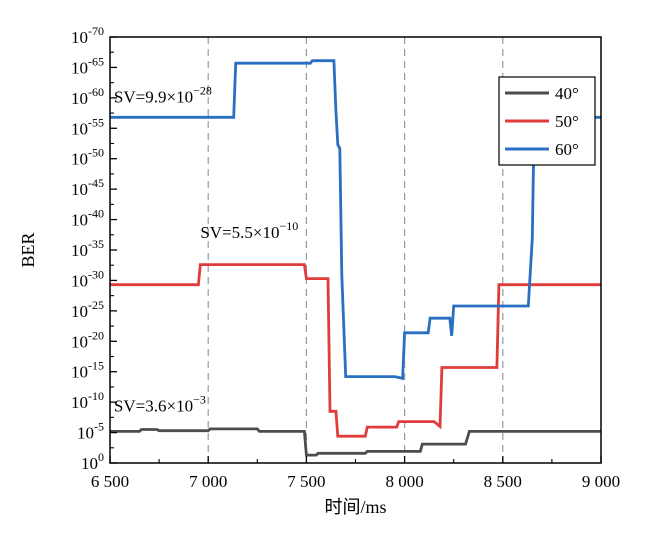 The width and height of the screenshot is (650, 538). Describe the element at coordinates (199, 399) in the screenshot. I see `sv-annotation-exponent: −3` at that location.